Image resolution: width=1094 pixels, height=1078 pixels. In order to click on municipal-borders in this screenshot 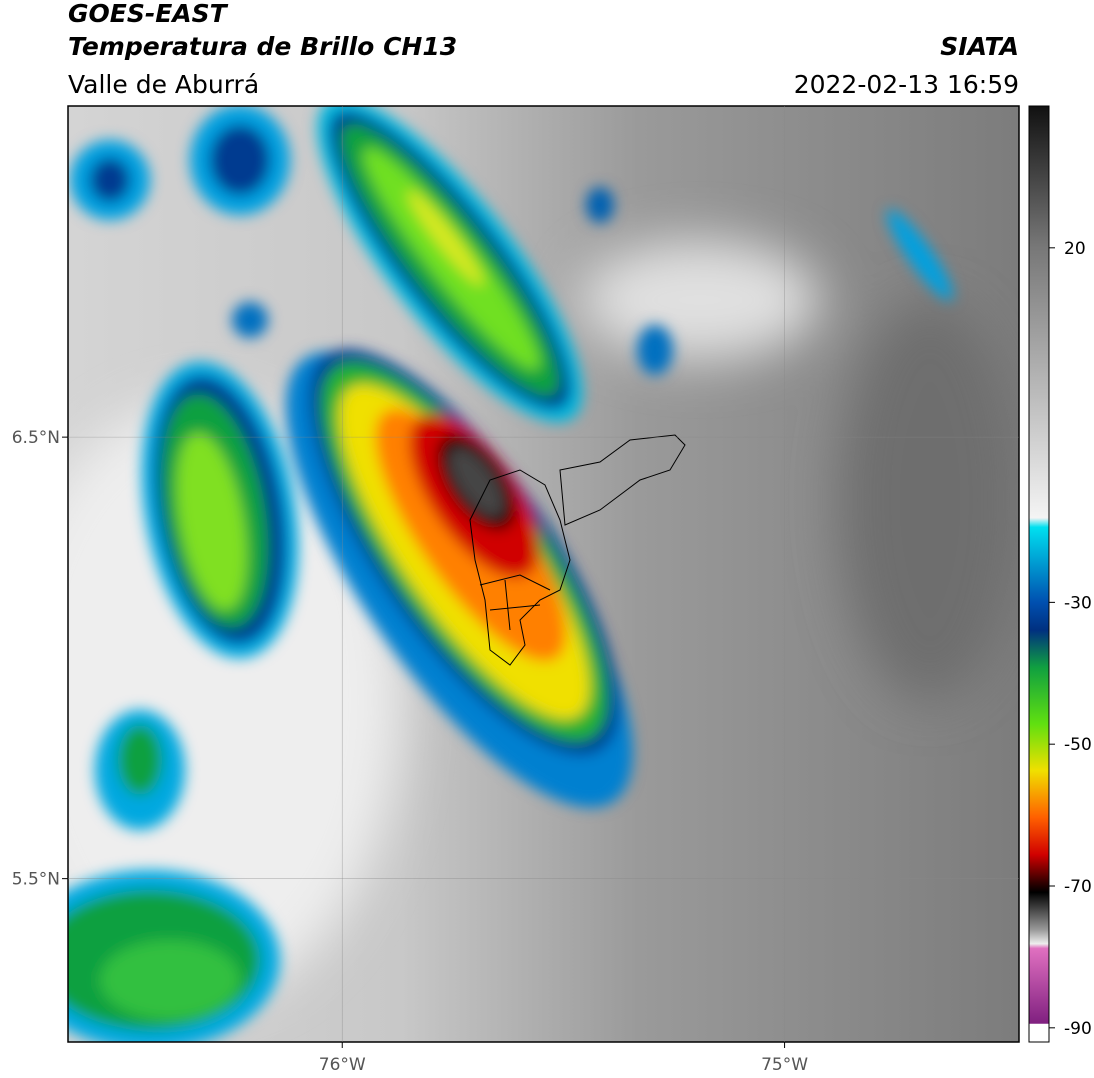, I will do `click(577, 550)`.